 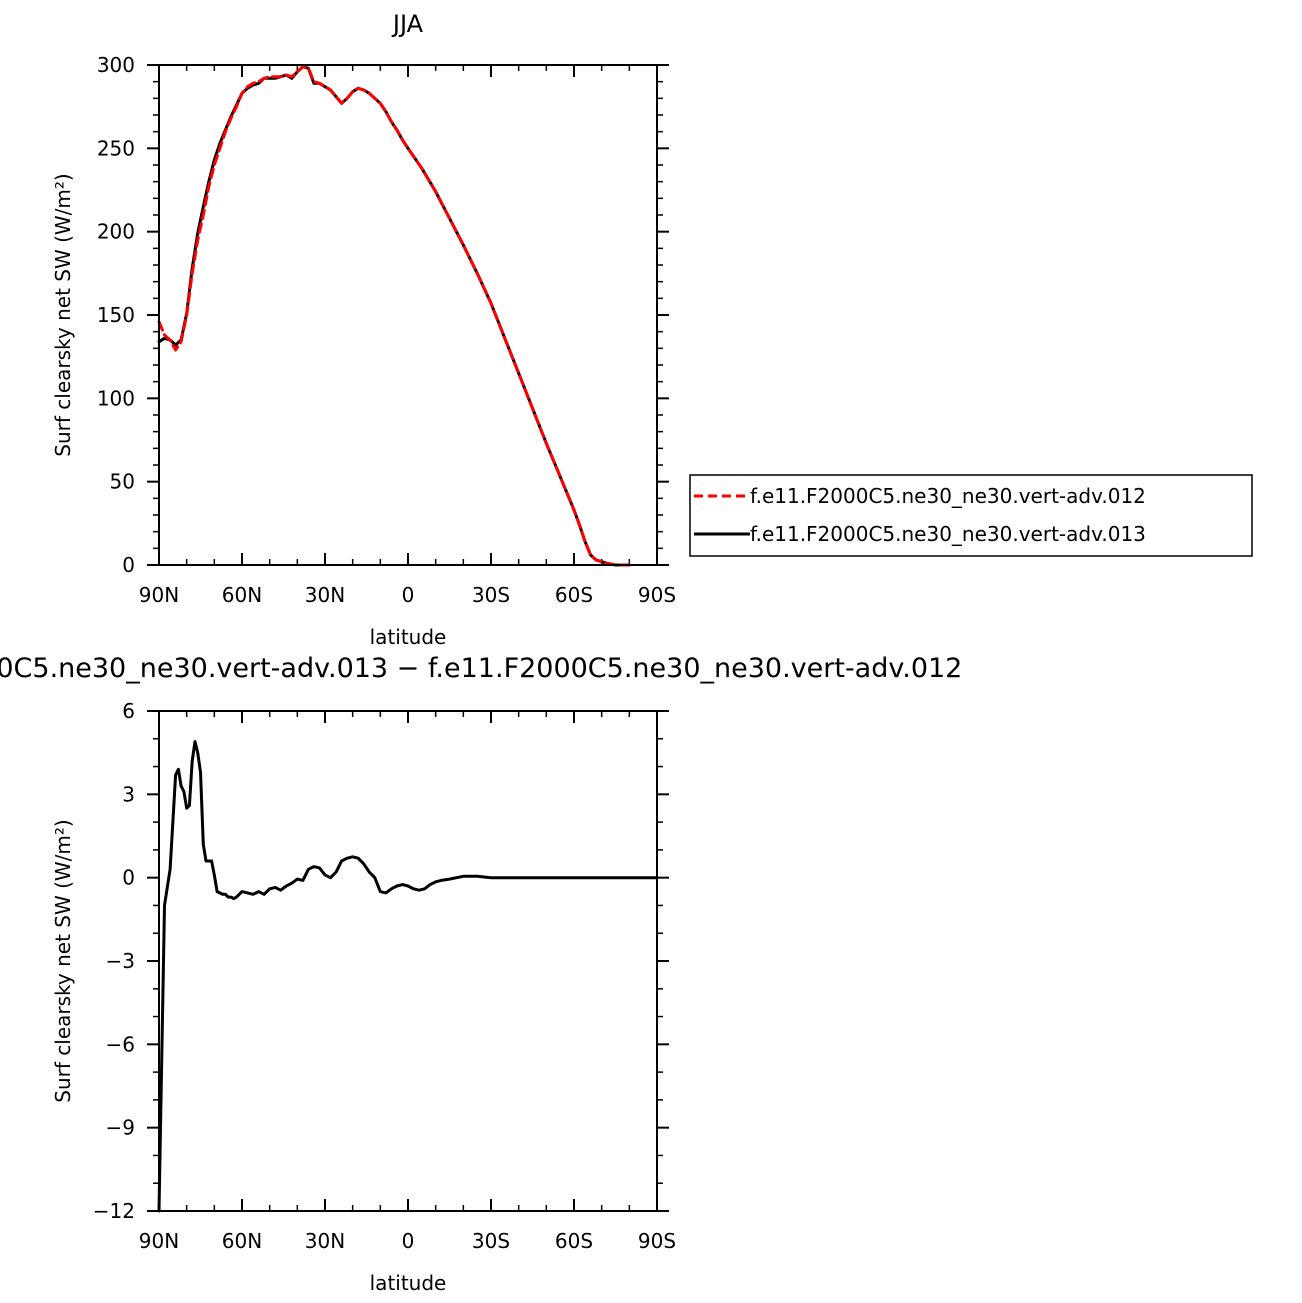 What do you see at coordinates (657, 595) in the screenshot?
I see `top-x-tick-label: 90S` at bounding box center [657, 595].